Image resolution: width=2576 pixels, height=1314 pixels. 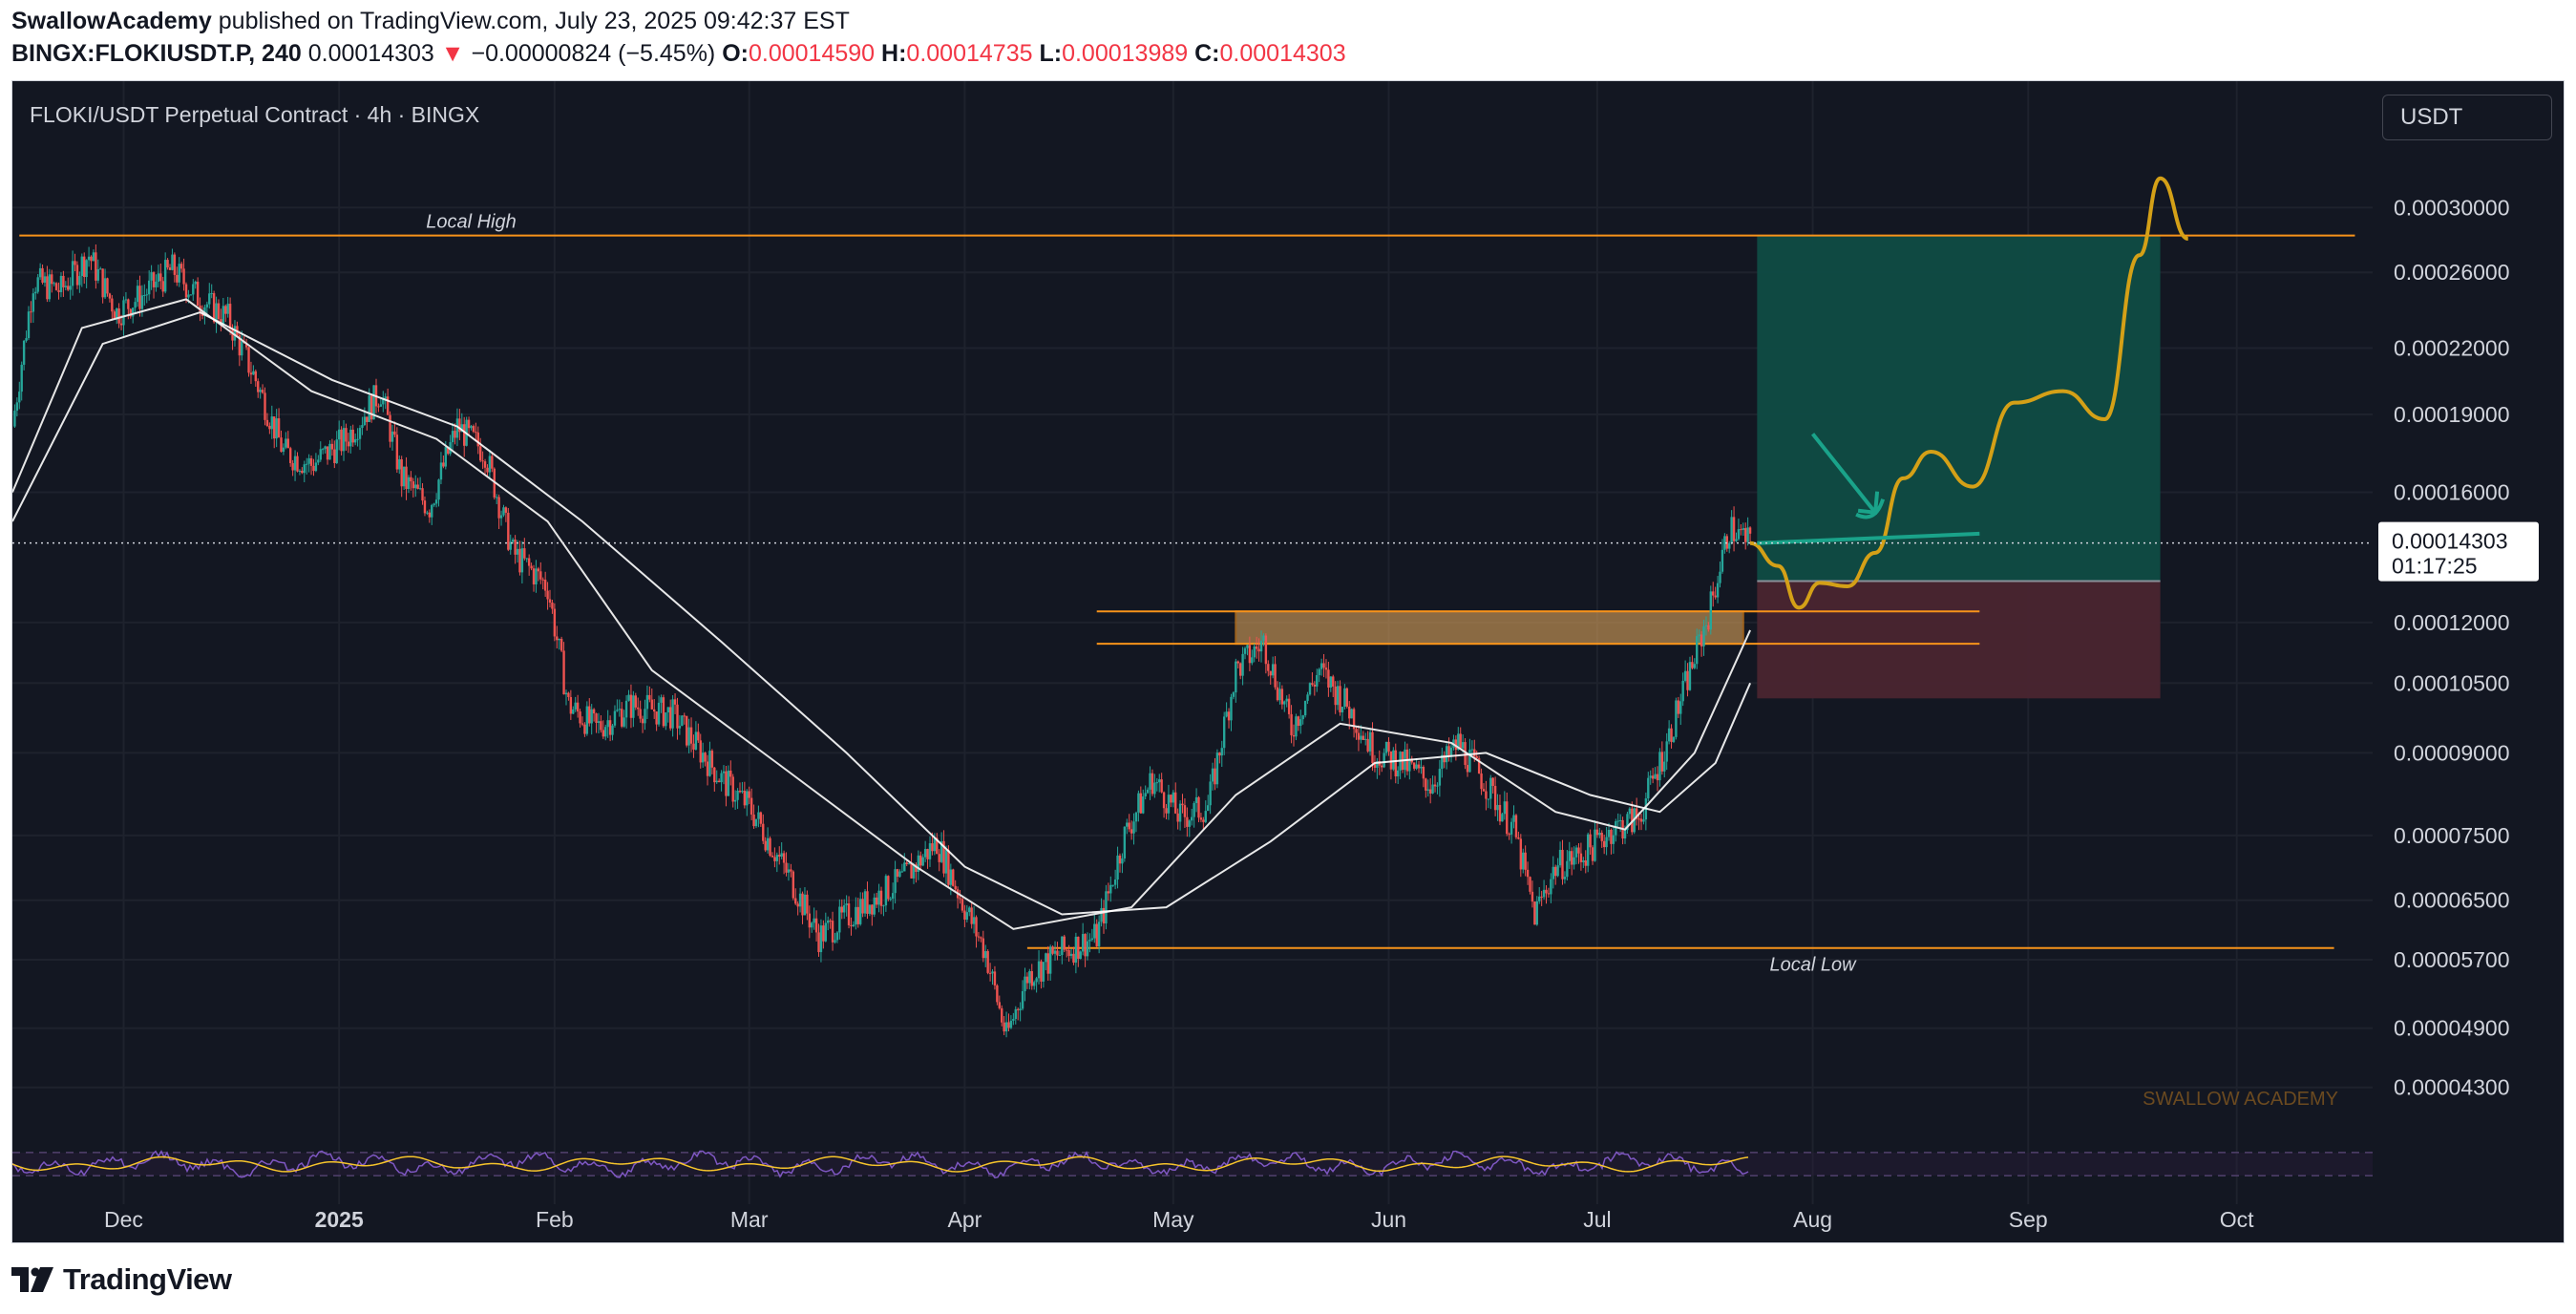 I want to click on price-axis-label: 0.00010500, so click(x=2452, y=682).